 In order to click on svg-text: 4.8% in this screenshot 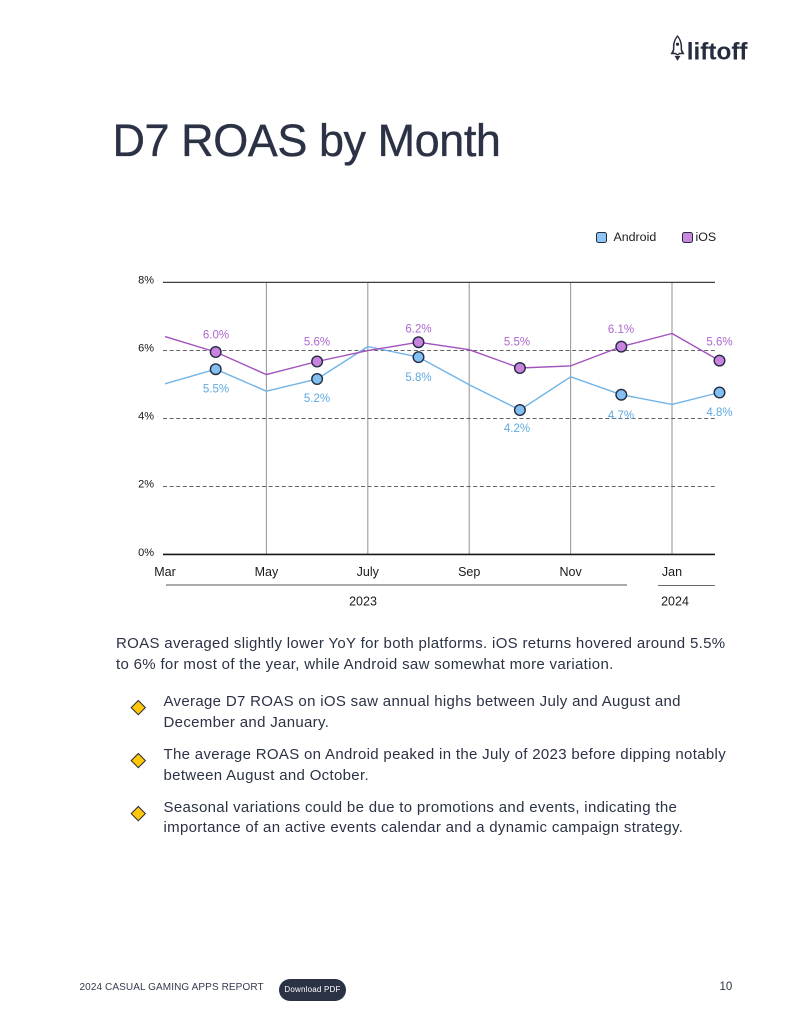, I will do `click(719, 413)`.